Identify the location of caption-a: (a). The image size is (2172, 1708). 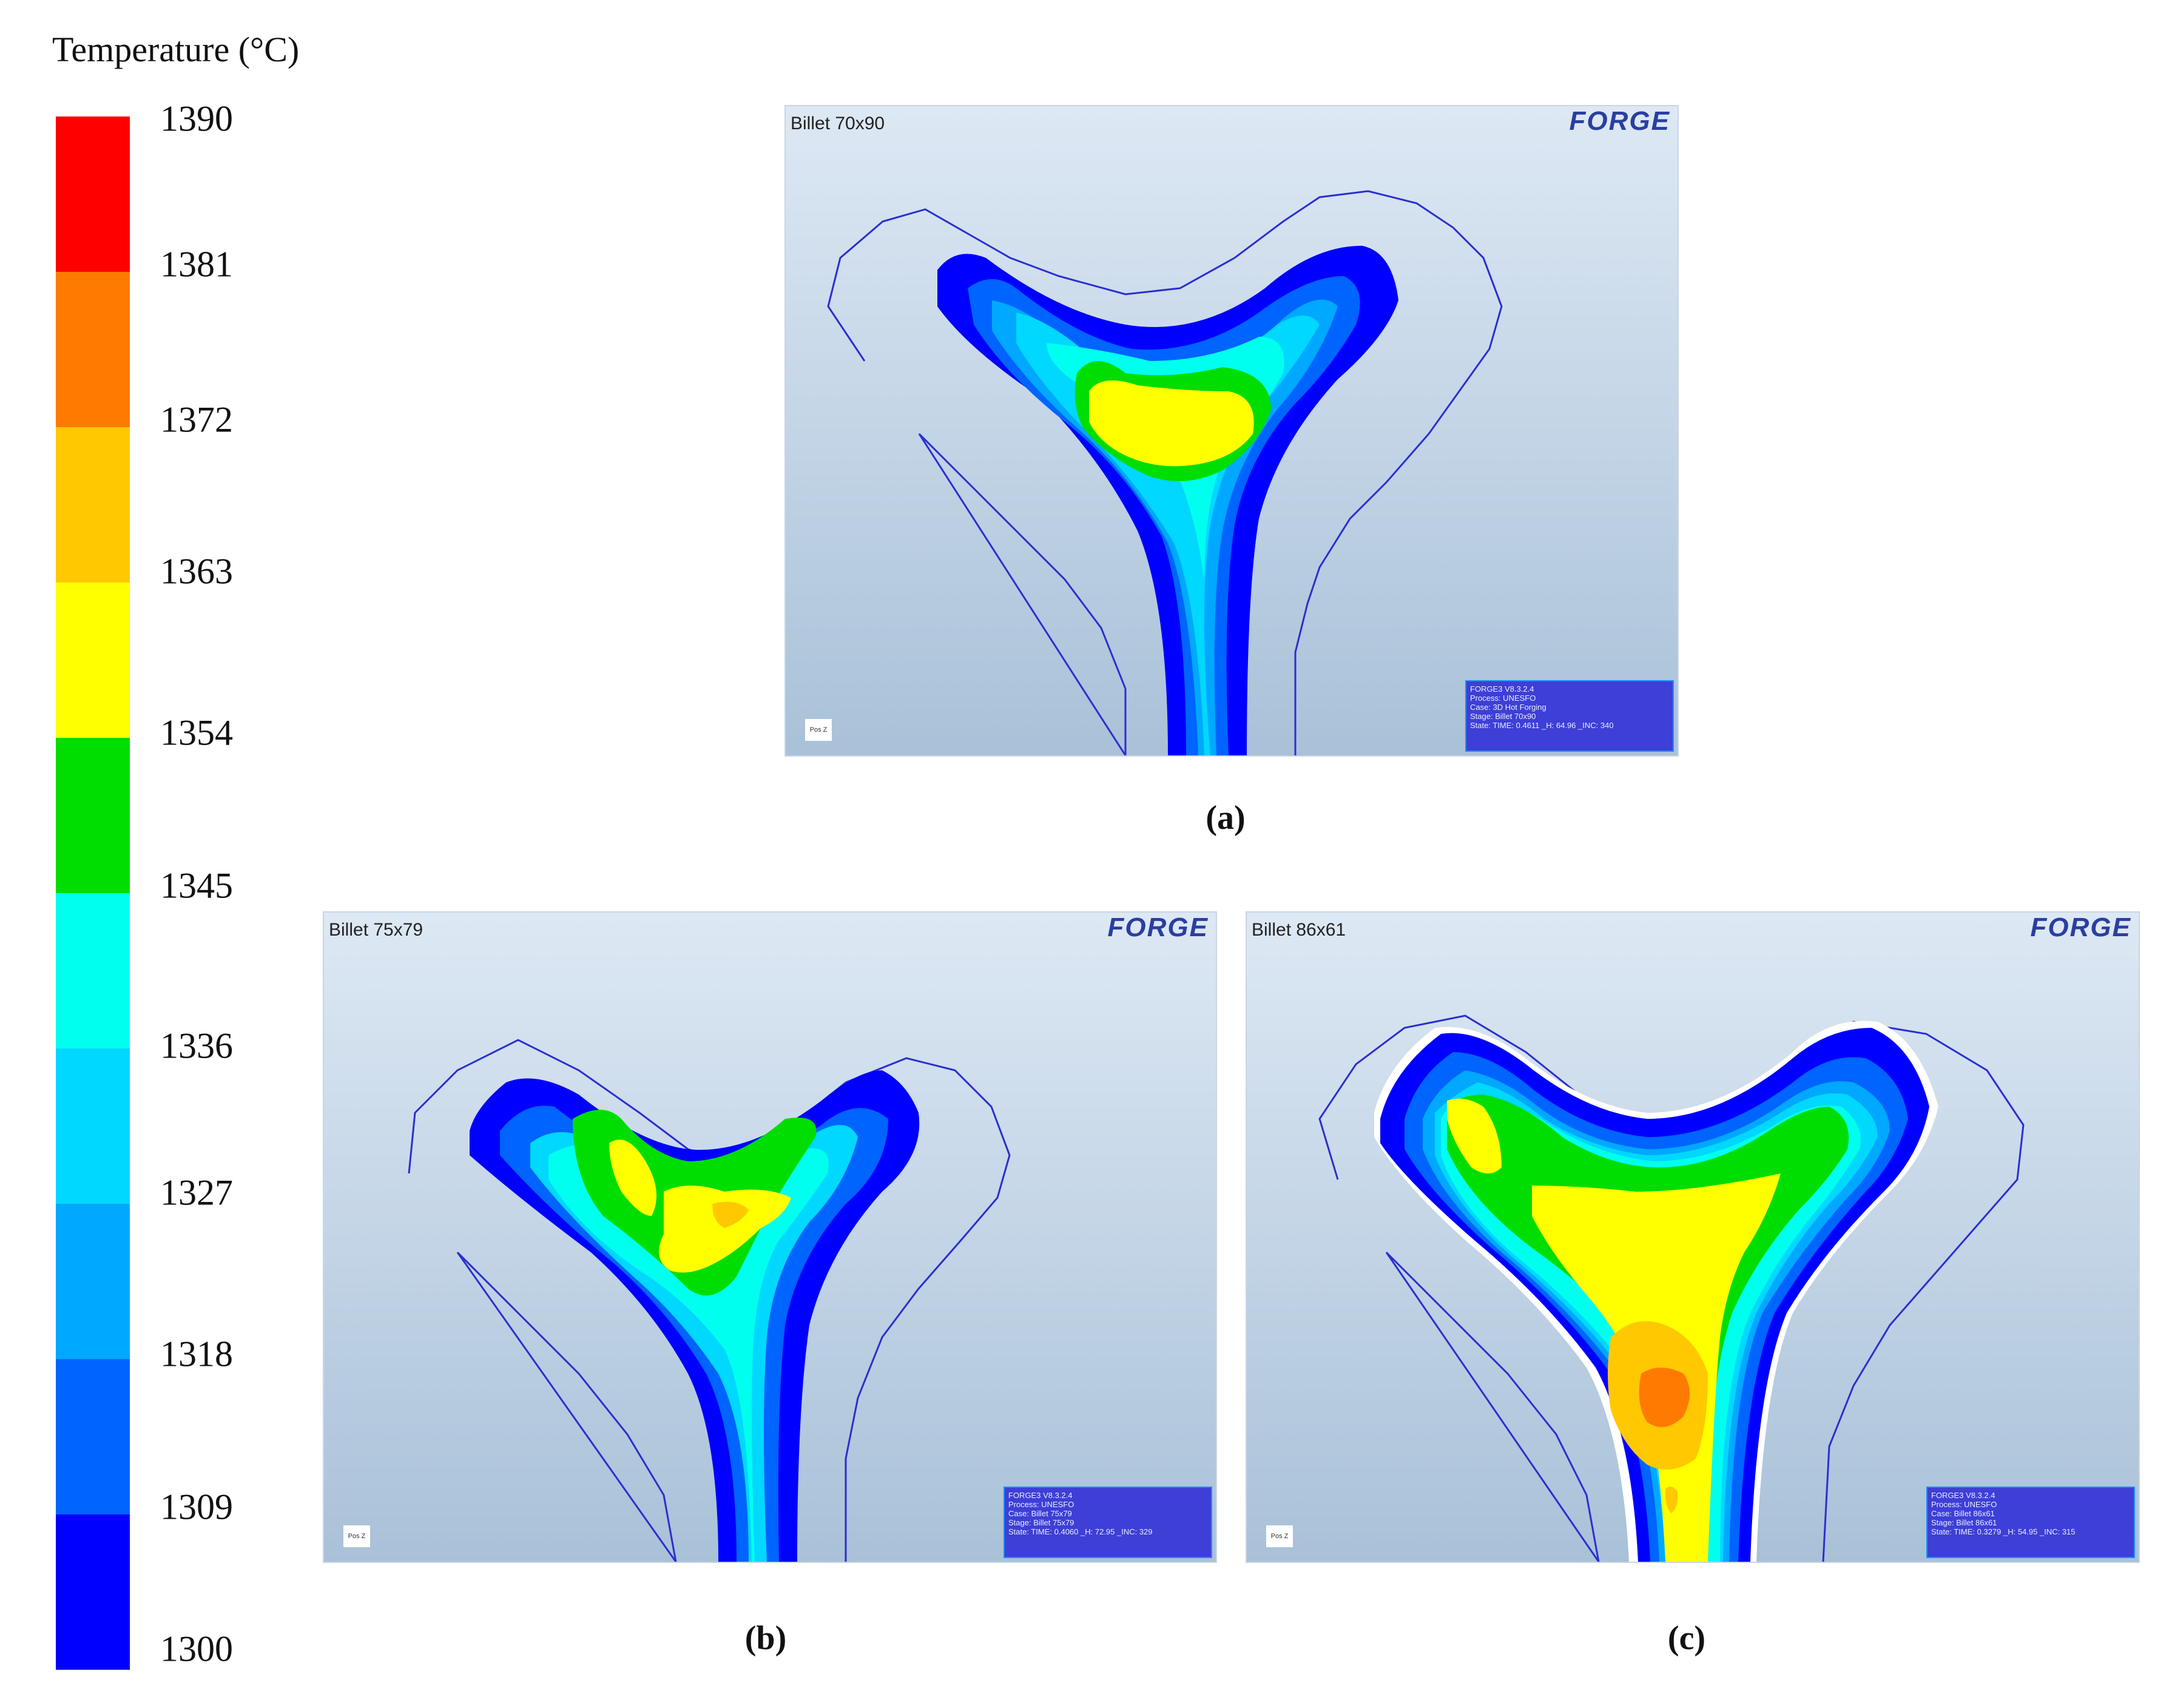
(1226, 818).